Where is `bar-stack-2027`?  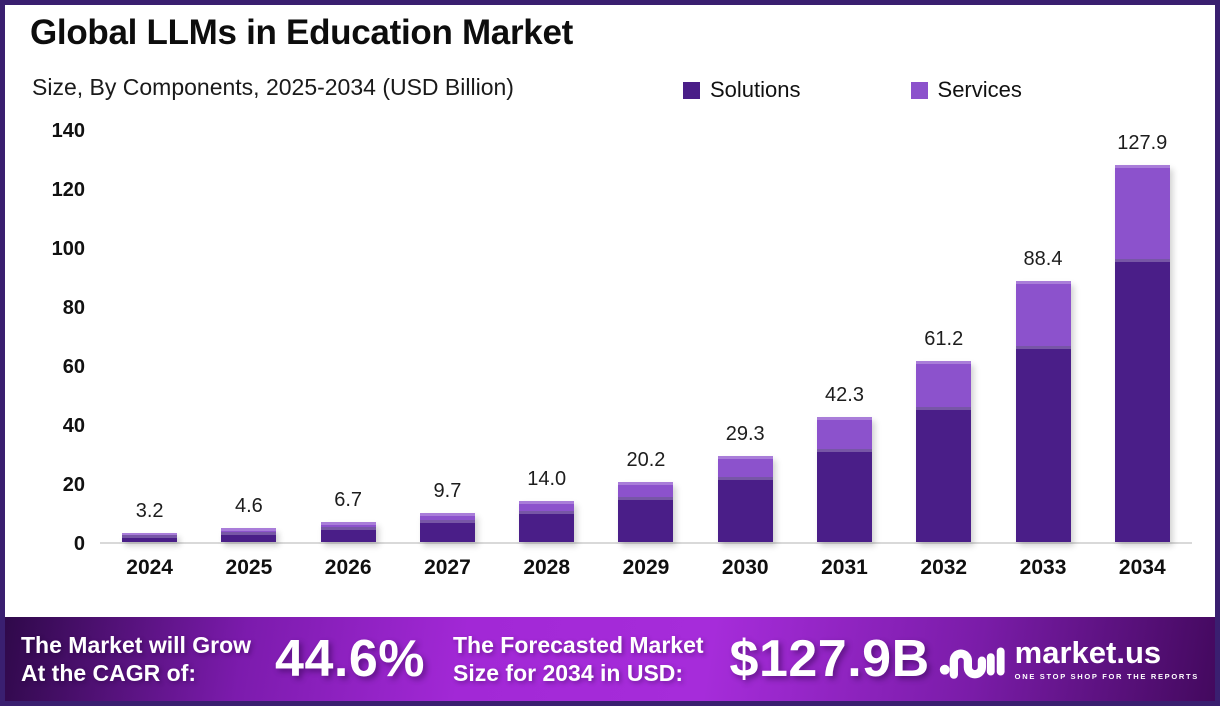
bar-stack-2027 is located at coordinates (447, 527).